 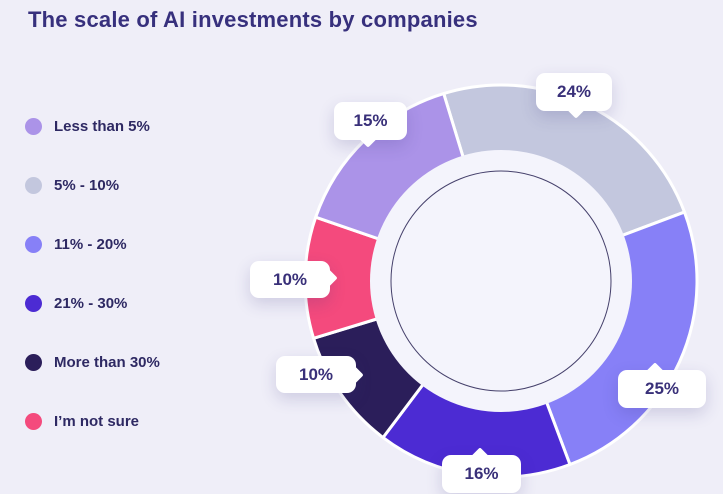 I want to click on callout-more-30: 10%, so click(x=320, y=374).